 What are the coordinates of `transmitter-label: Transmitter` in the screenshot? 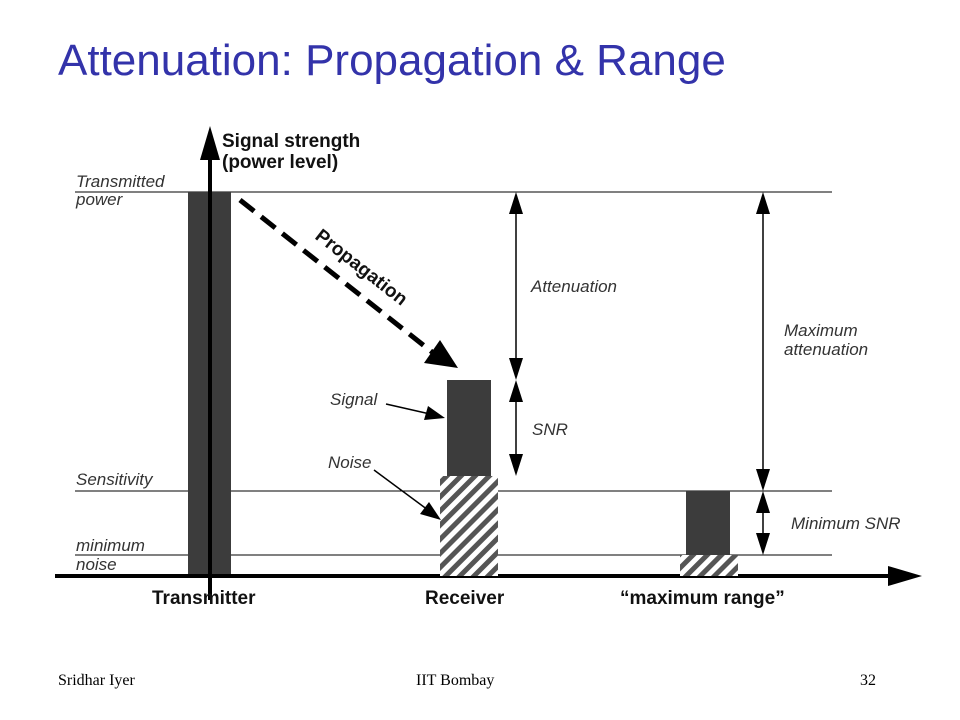 It's located at (204, 598).